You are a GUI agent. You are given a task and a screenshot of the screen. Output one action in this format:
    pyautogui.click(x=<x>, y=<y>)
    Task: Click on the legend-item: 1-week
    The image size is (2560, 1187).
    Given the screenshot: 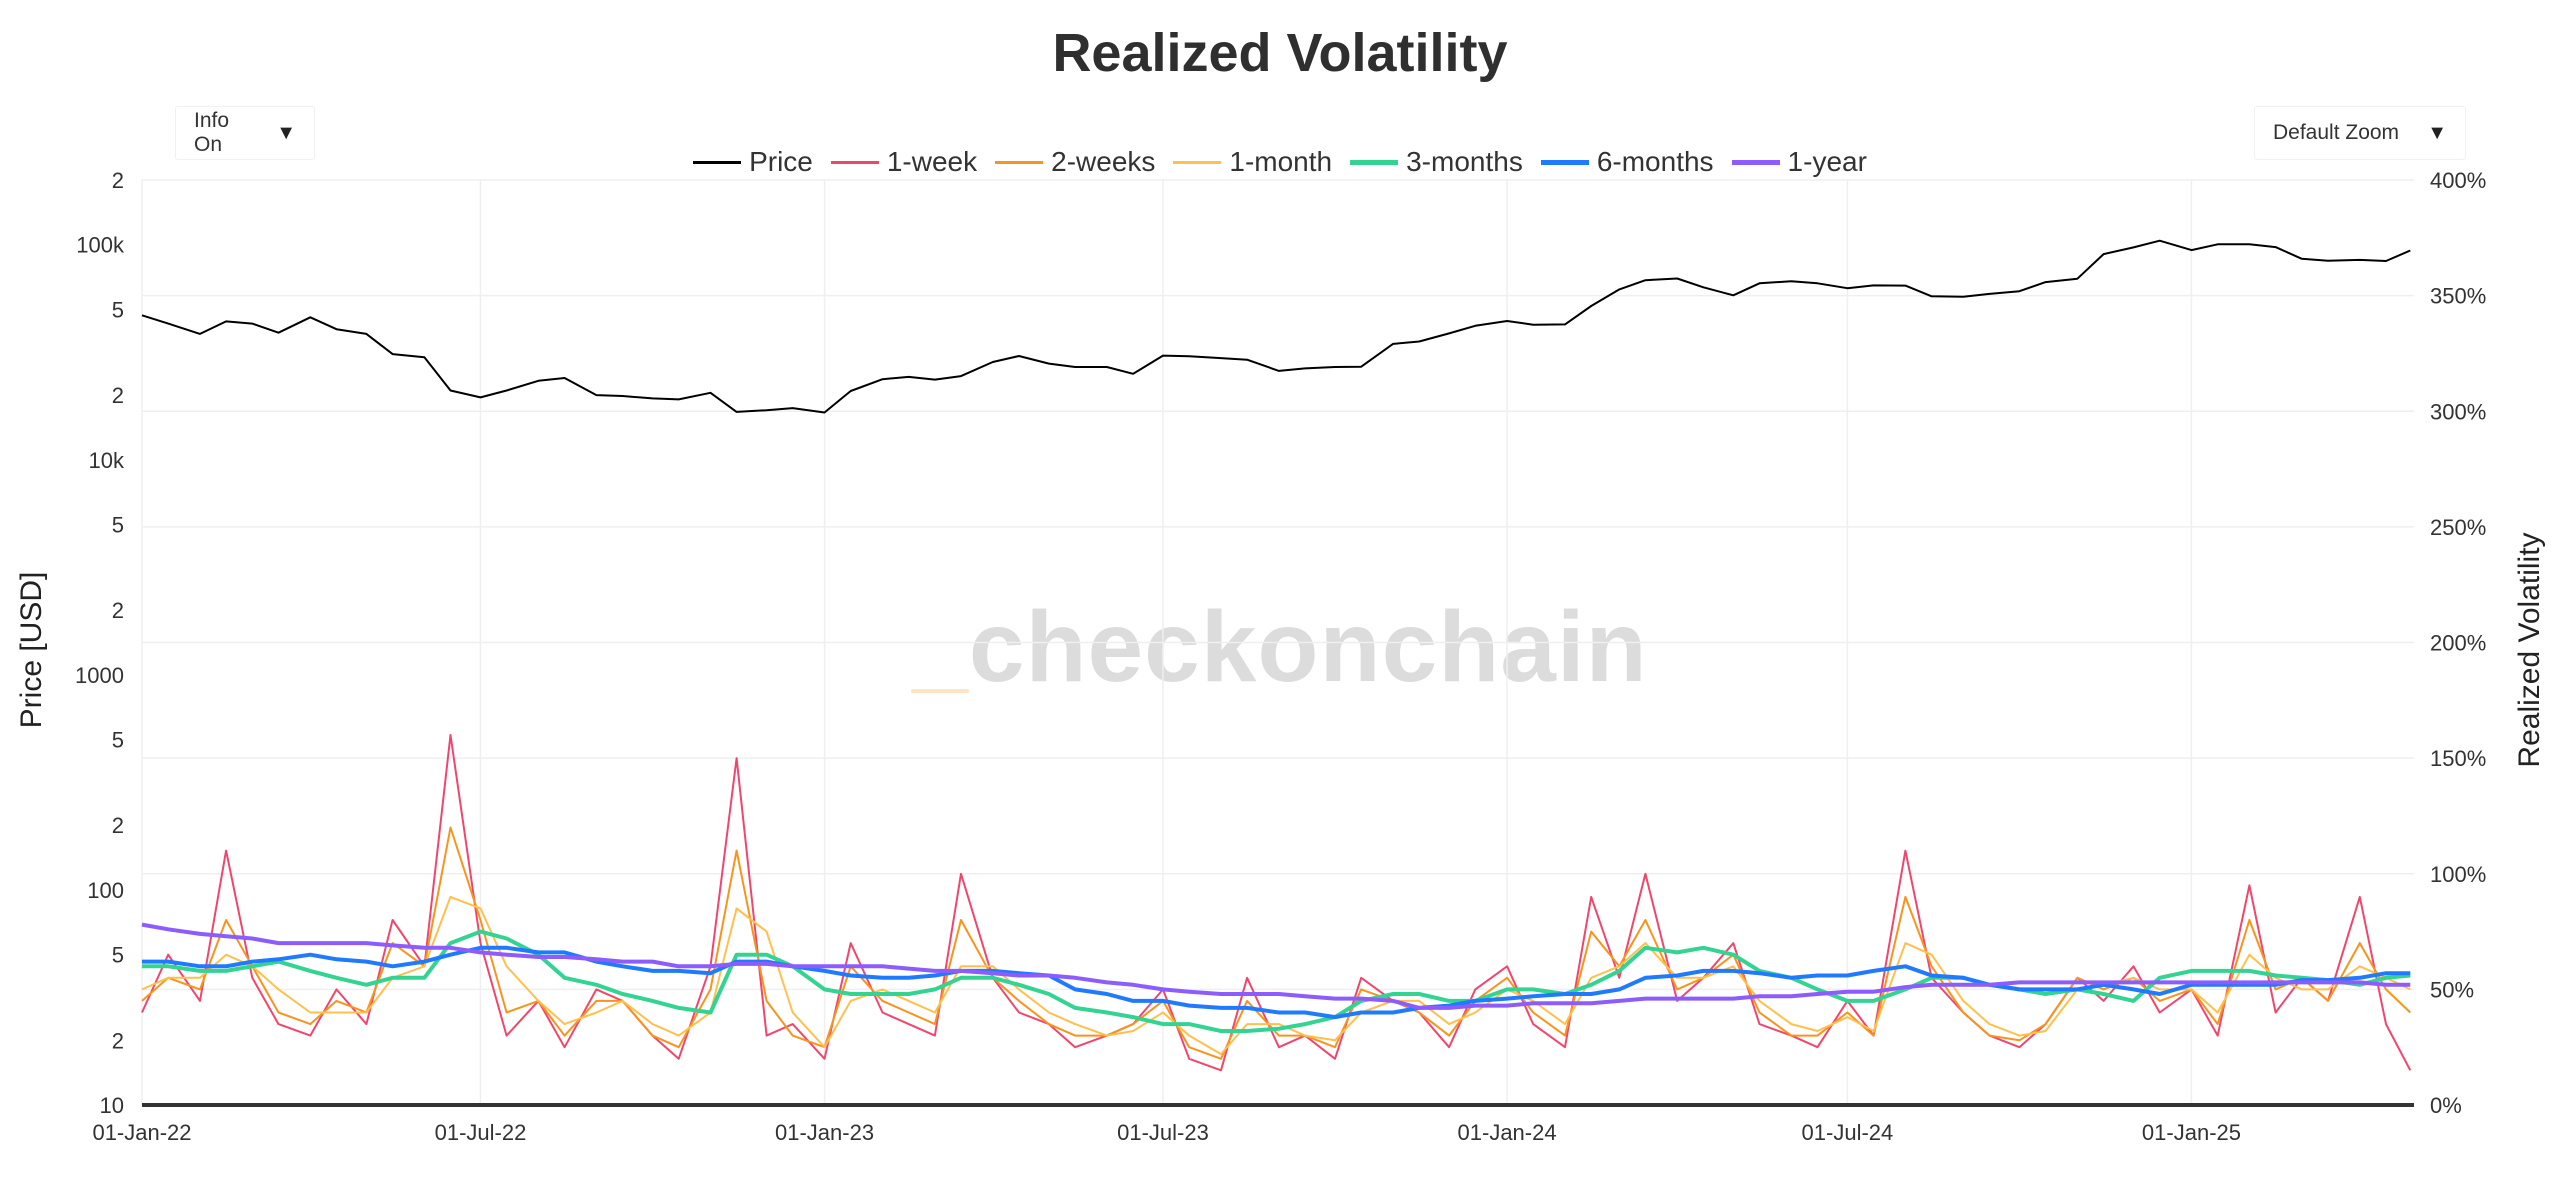 What is the action you would take?
    pyautogui.click(x=904, y=162)
    